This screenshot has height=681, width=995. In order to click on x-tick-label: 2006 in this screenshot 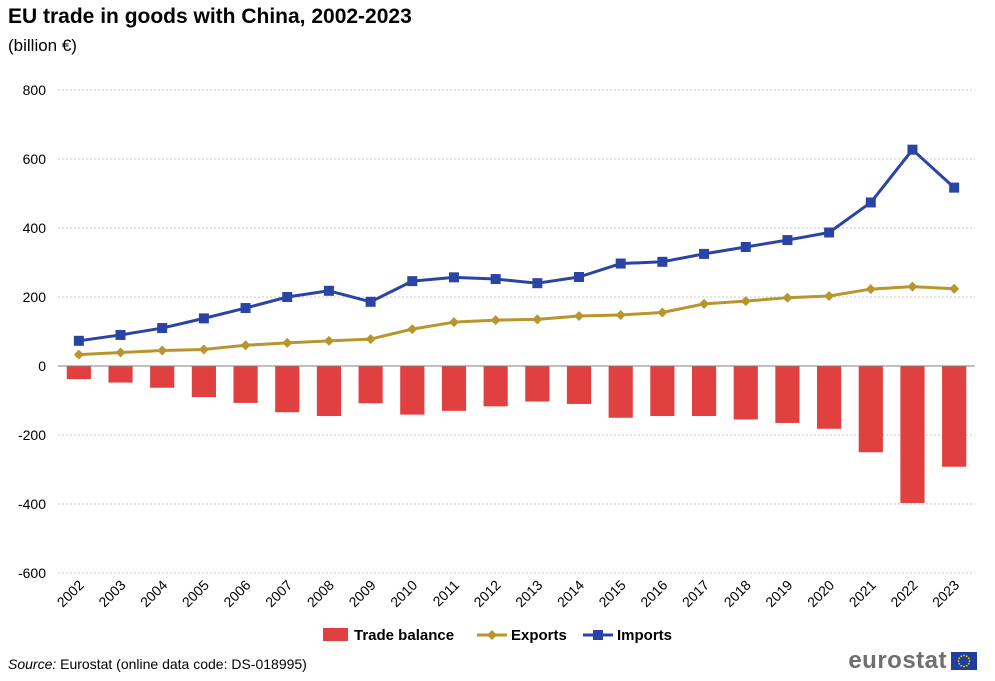, I will do `click(236, 593)`.